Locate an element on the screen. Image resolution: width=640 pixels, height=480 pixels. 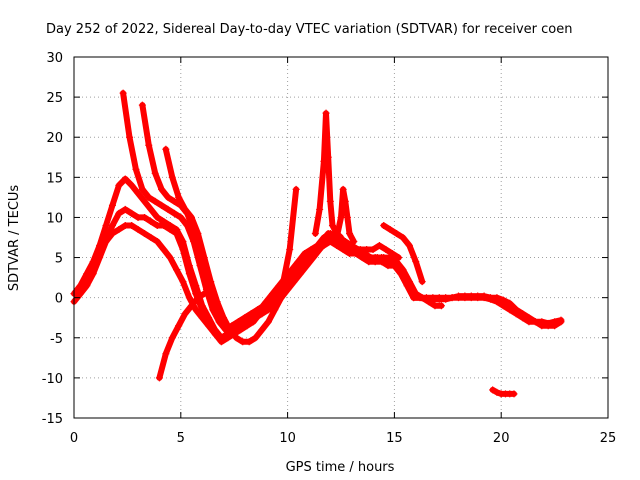
y-tick-label: -10 is located at coordinates (52, 379).